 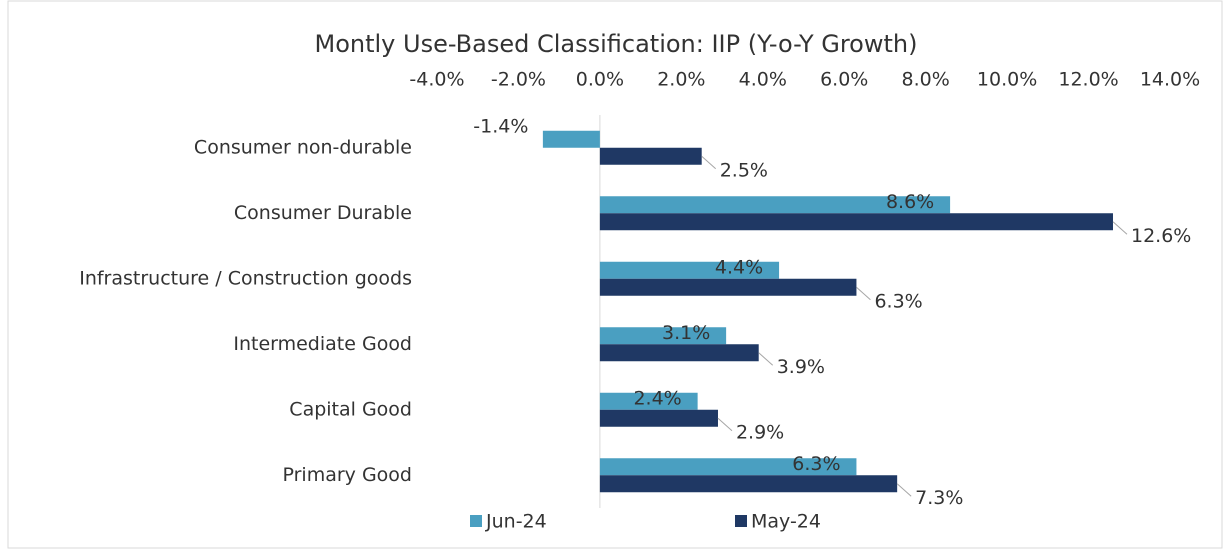 I want to click on data-label: 8.6%, so click(x=910, y=202).